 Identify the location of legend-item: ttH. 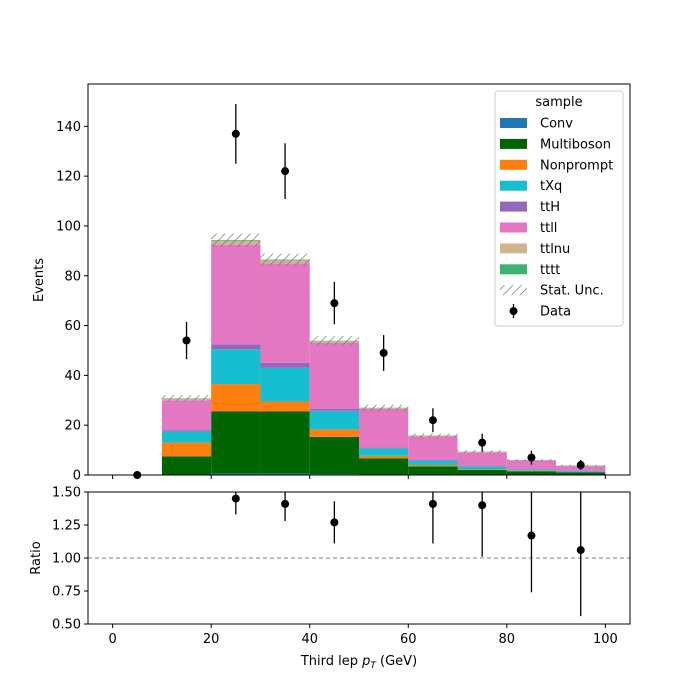
(530, 207).